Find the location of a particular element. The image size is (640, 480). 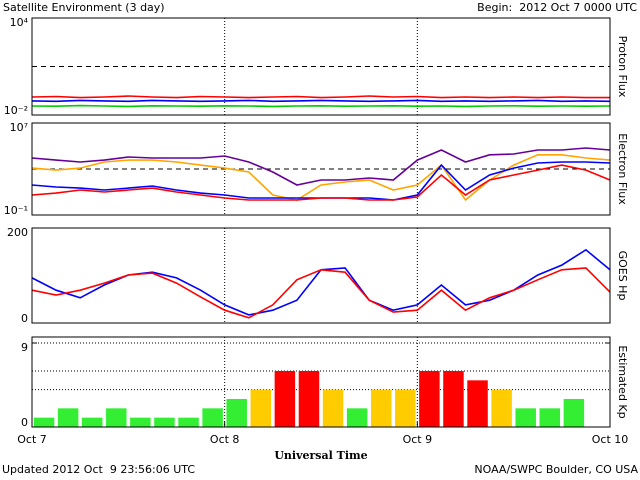

y-axis-label: Estimated Kp is located at coordinates (622, 381).